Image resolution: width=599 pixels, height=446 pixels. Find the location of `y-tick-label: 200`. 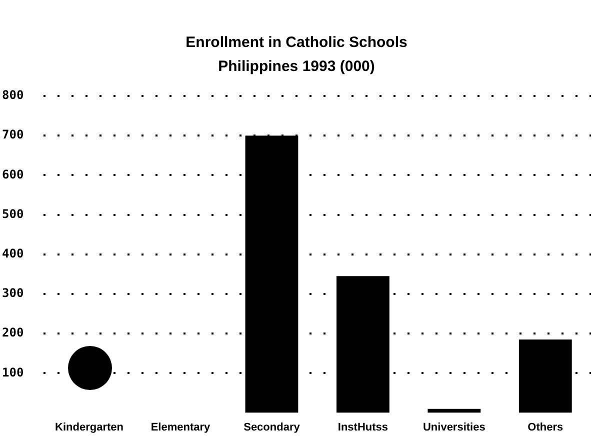

y-tick-label: 200 is located at coordinates (13, 333).